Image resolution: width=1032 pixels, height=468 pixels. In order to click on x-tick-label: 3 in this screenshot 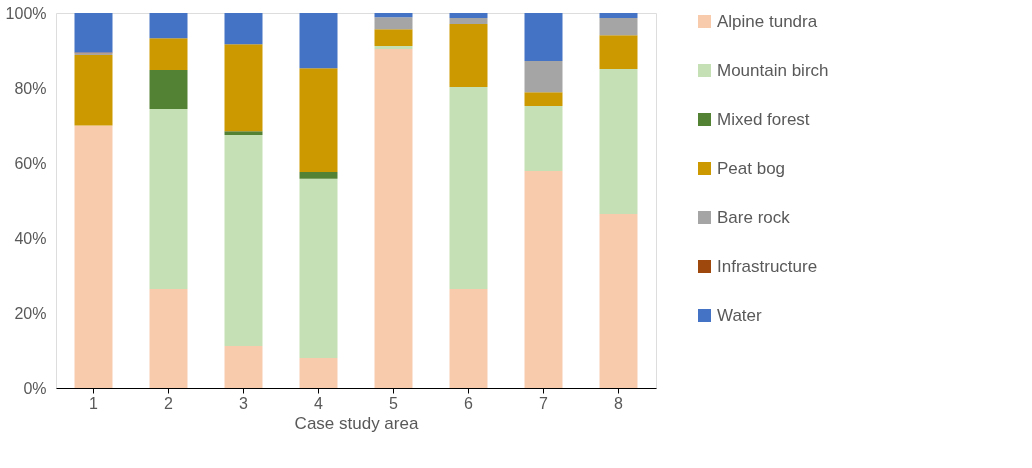, I will do `click(244, 403)`.